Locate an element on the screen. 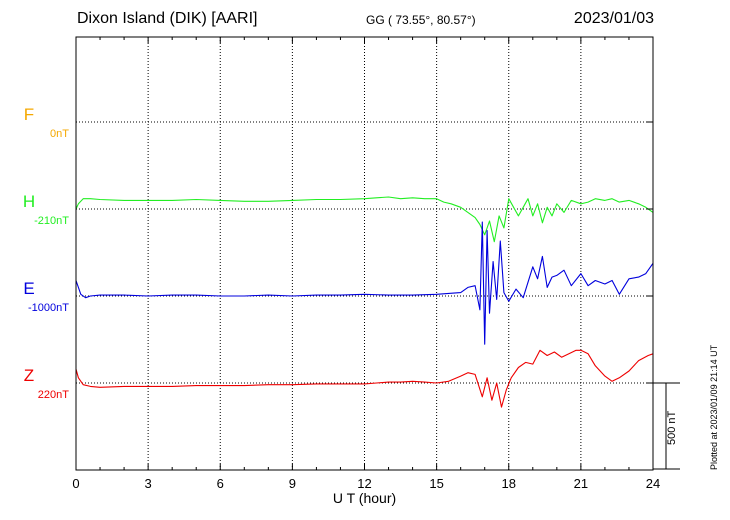 The width and height of the screenshot is (730, 520). series-z-line is located at coordinates (364, 378).